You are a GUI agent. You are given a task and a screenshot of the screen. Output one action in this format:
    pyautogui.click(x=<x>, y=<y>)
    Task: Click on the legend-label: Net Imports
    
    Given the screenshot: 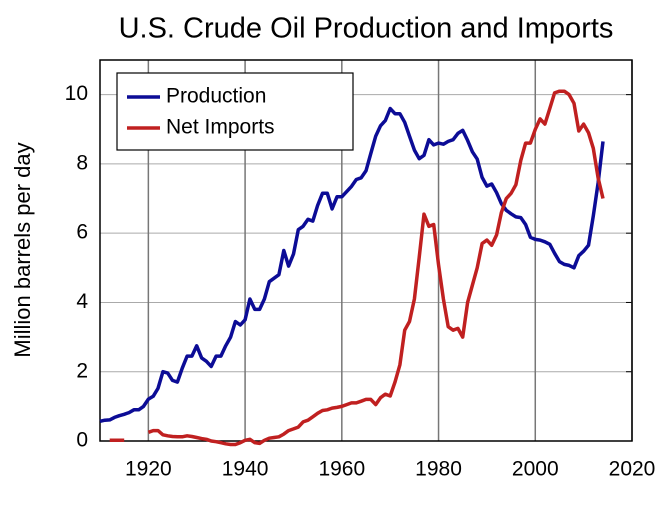 What is the action you would take?
    pyautogui.click(x=220, y=127)
    